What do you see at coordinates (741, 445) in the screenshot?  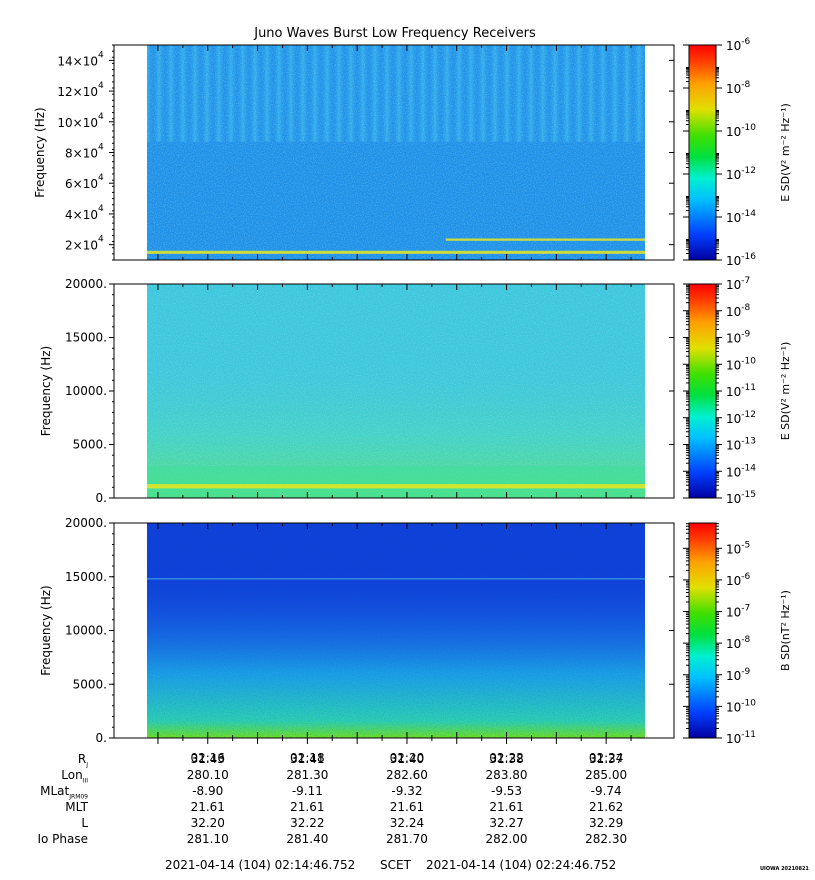 I see `colorbar-tick-label: 10⁻¹³` at bounding box center [741, 445].